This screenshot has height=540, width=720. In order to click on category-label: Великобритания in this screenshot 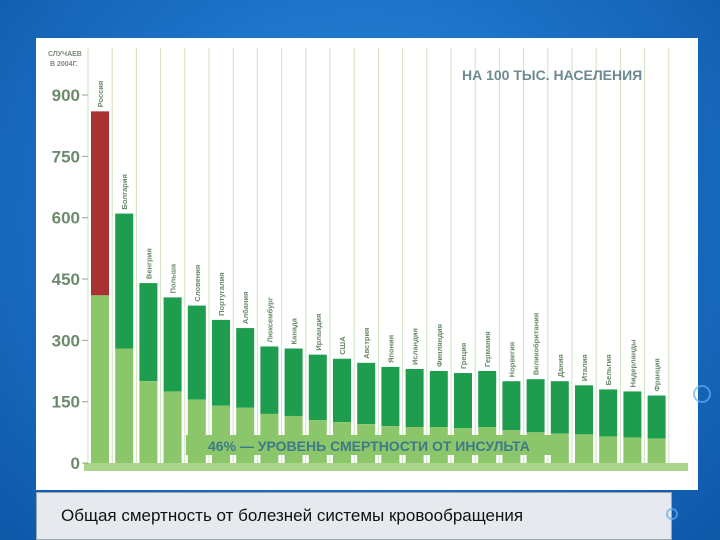, I will do `click(536, 344)`.